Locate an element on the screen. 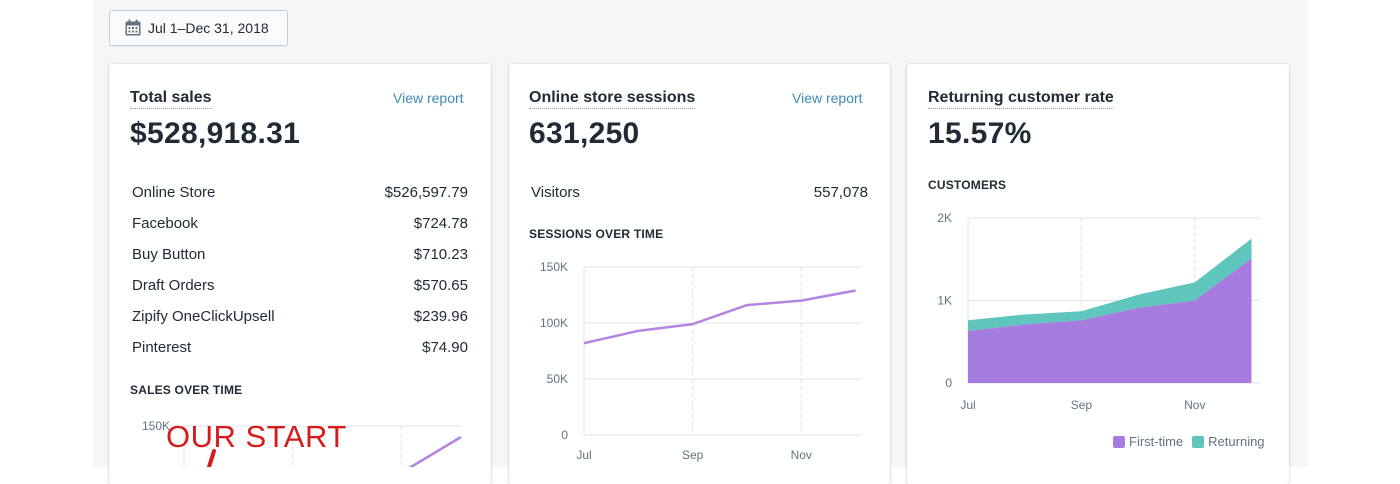 Image resolution: width=1400 pixels, height=484 pixels. sales-channel-value: $570.65 is located at coordinates (399, 286).